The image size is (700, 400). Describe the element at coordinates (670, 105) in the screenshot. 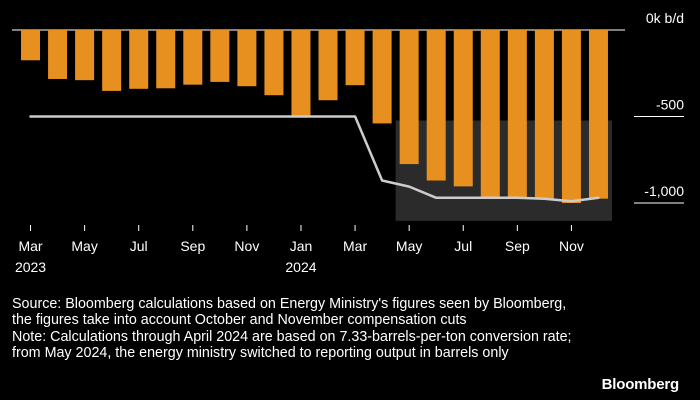

I see `y-tick-label: -500` at that location.